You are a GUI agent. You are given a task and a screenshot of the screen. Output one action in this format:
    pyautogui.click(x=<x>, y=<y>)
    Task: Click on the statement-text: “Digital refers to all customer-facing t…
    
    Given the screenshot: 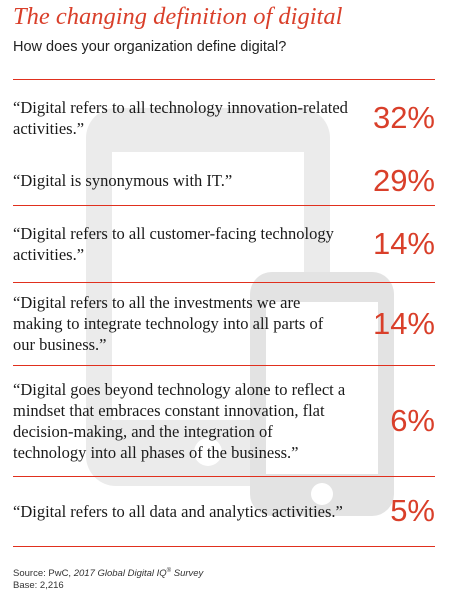 What is the action you would take?
    pyautogui.click(x=173, y=243)
    